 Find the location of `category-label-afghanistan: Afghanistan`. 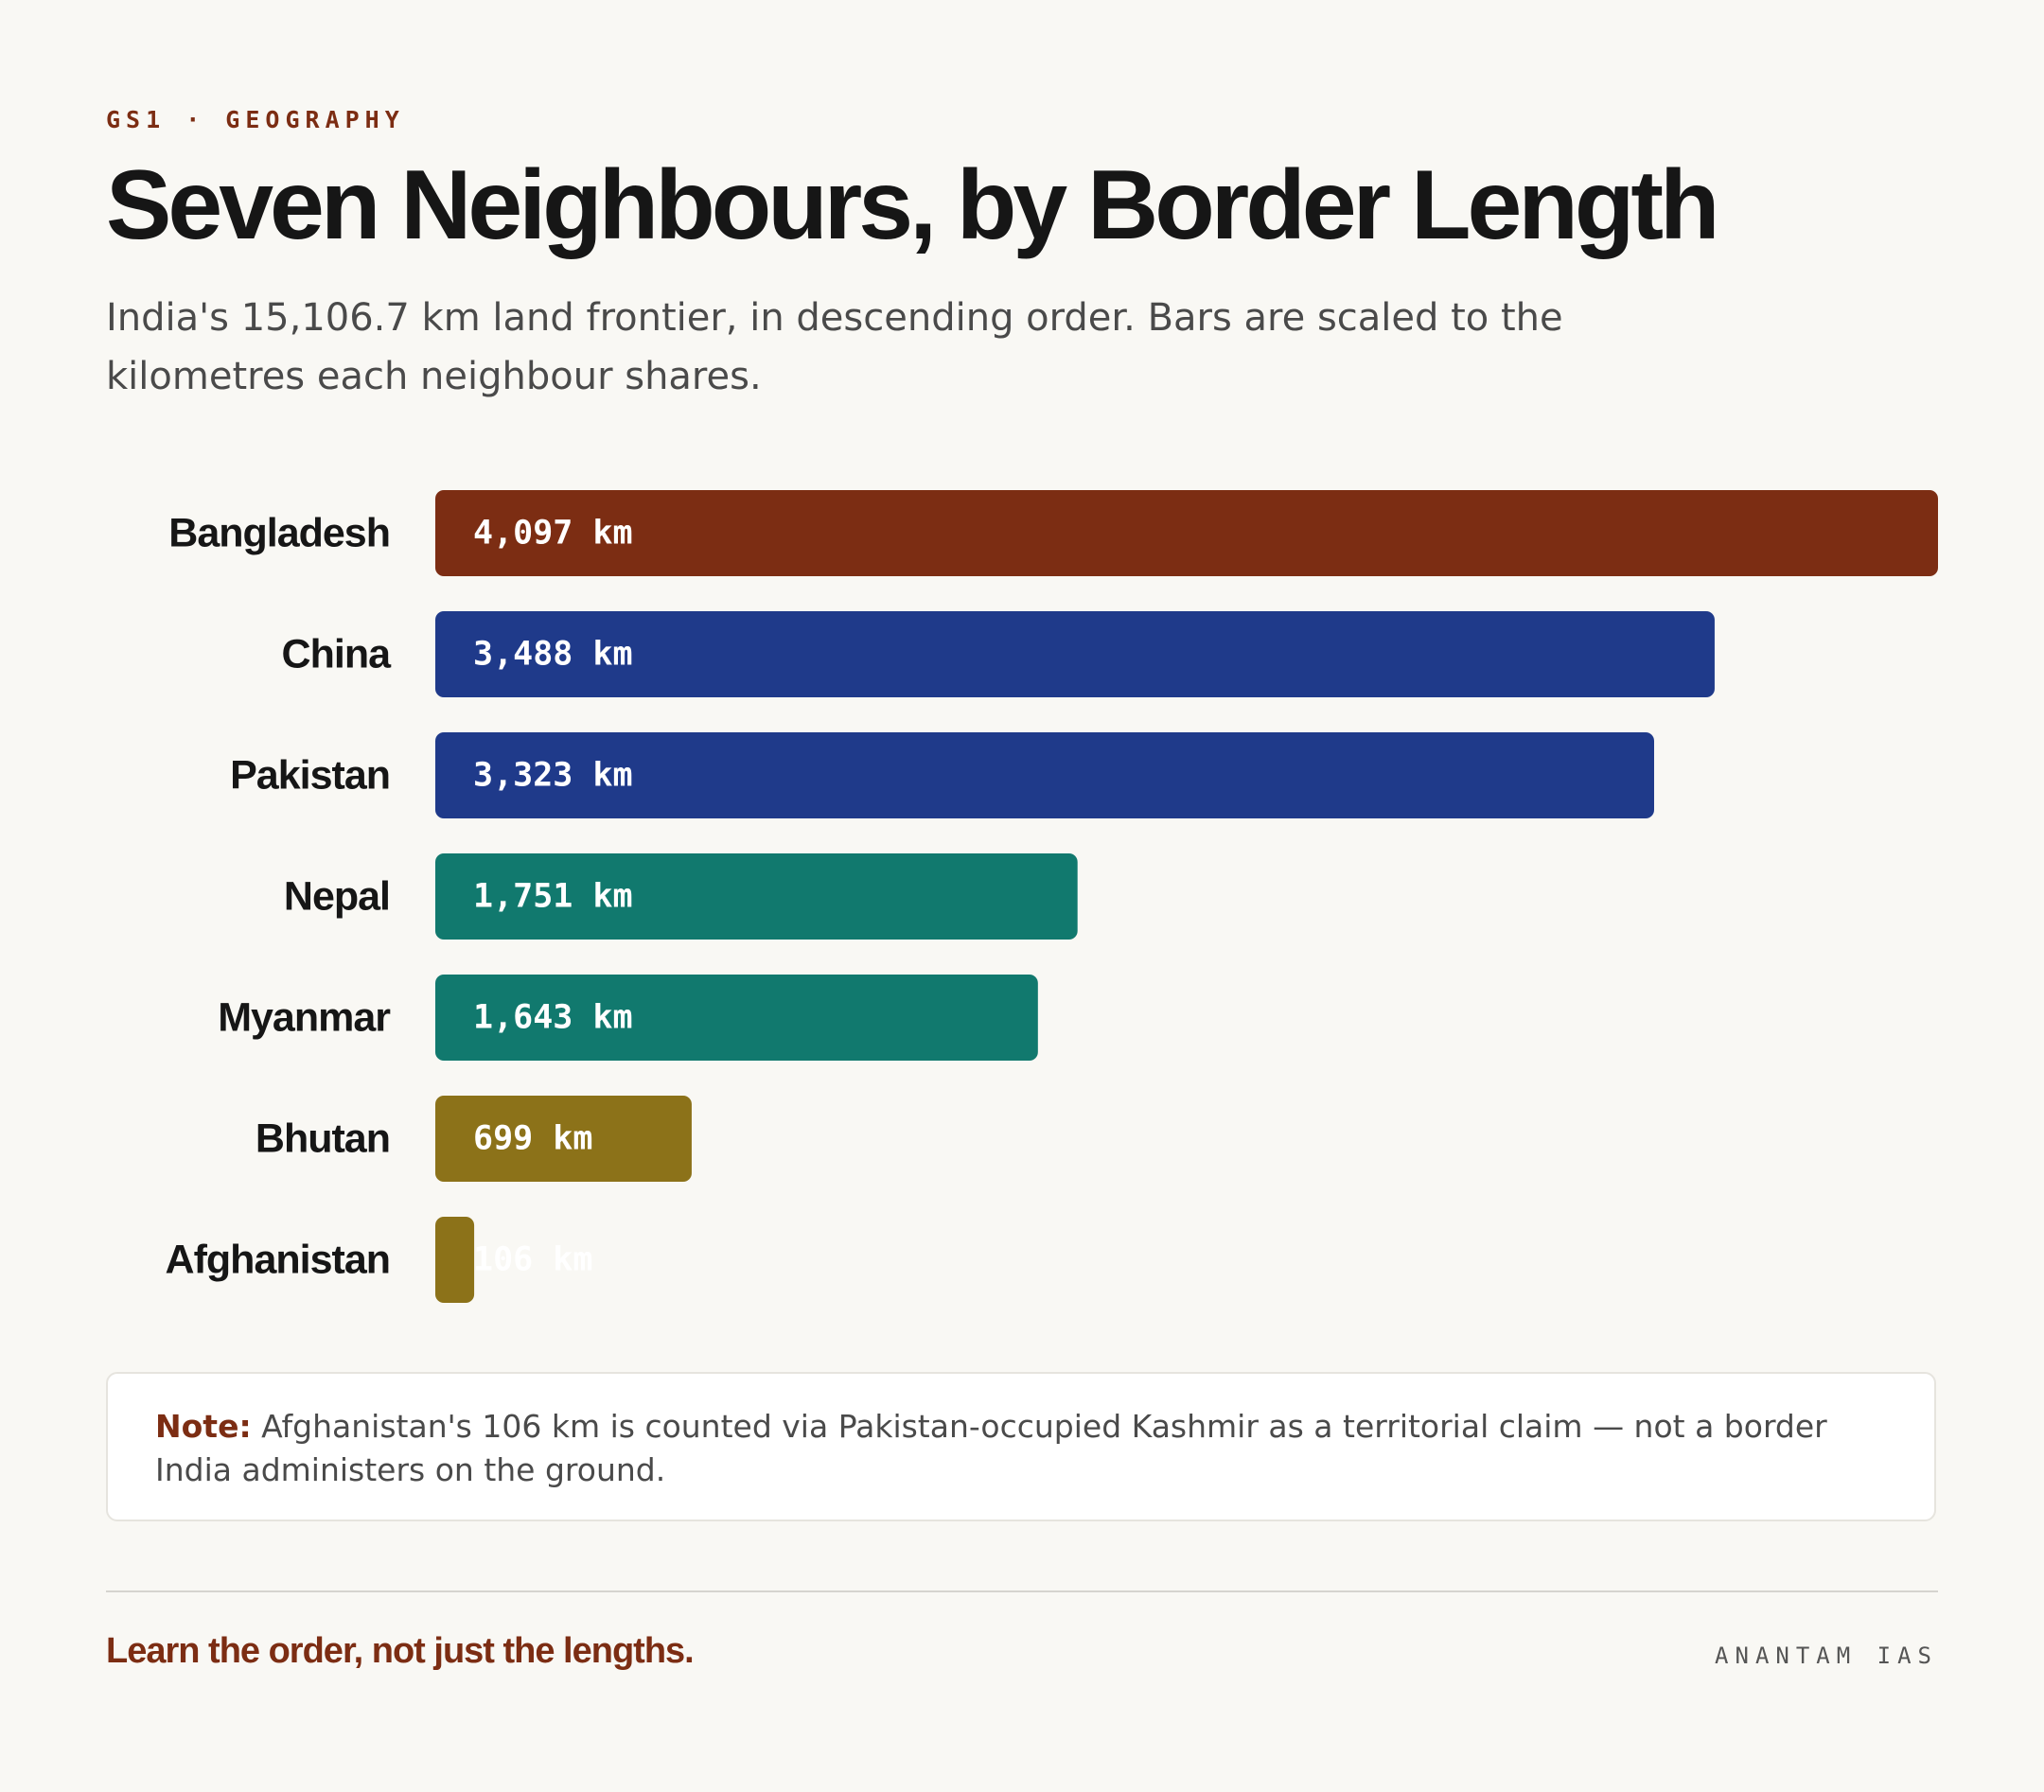

category-label-afghanistan: Afghanistan is located at coordinates (278, 1260).